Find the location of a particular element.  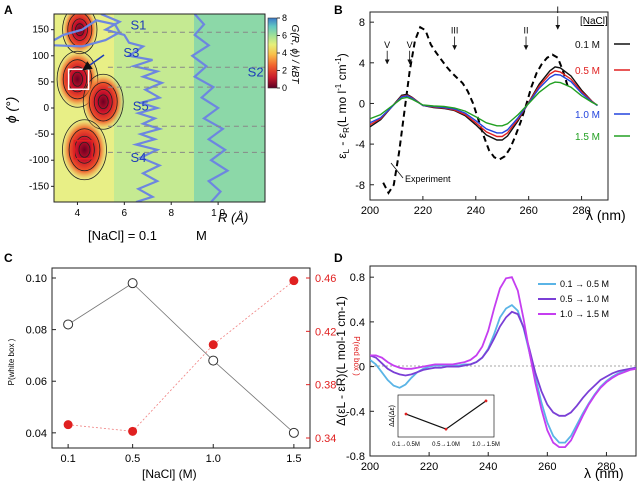

tick-label-x: 1.0 is located at coordinates (213, 459).